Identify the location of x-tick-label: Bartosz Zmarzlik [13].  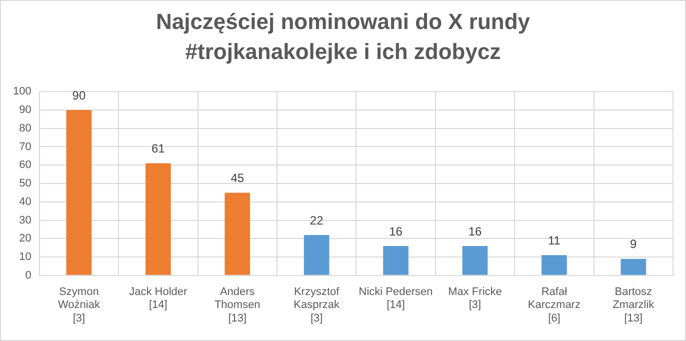
(633, 305).